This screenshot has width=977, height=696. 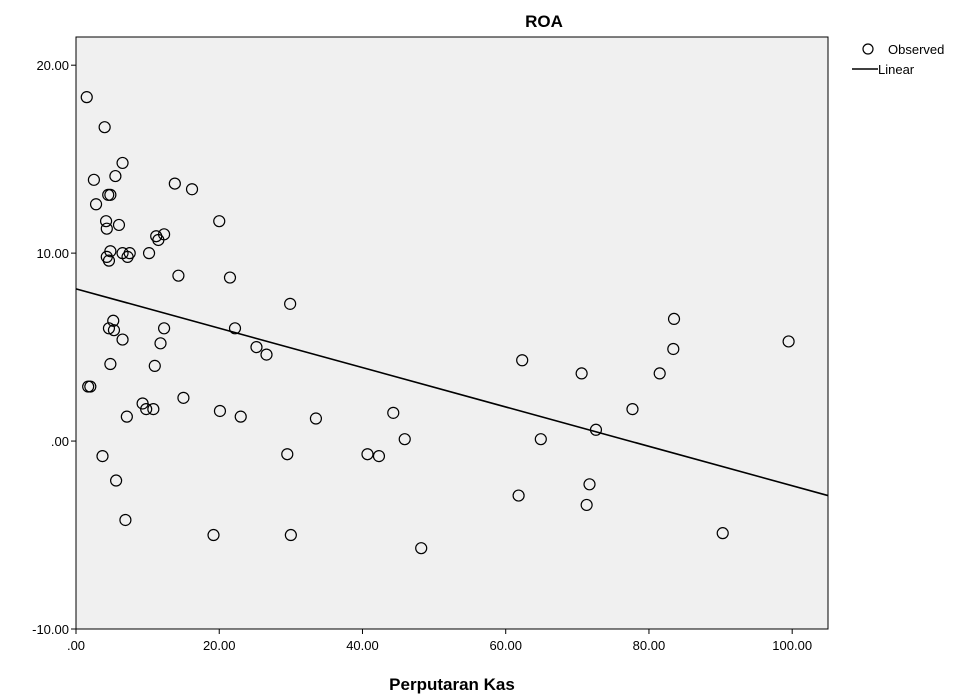 I want to click on x-axis-label: Perputaran Kas, so click(x=452, y=684).